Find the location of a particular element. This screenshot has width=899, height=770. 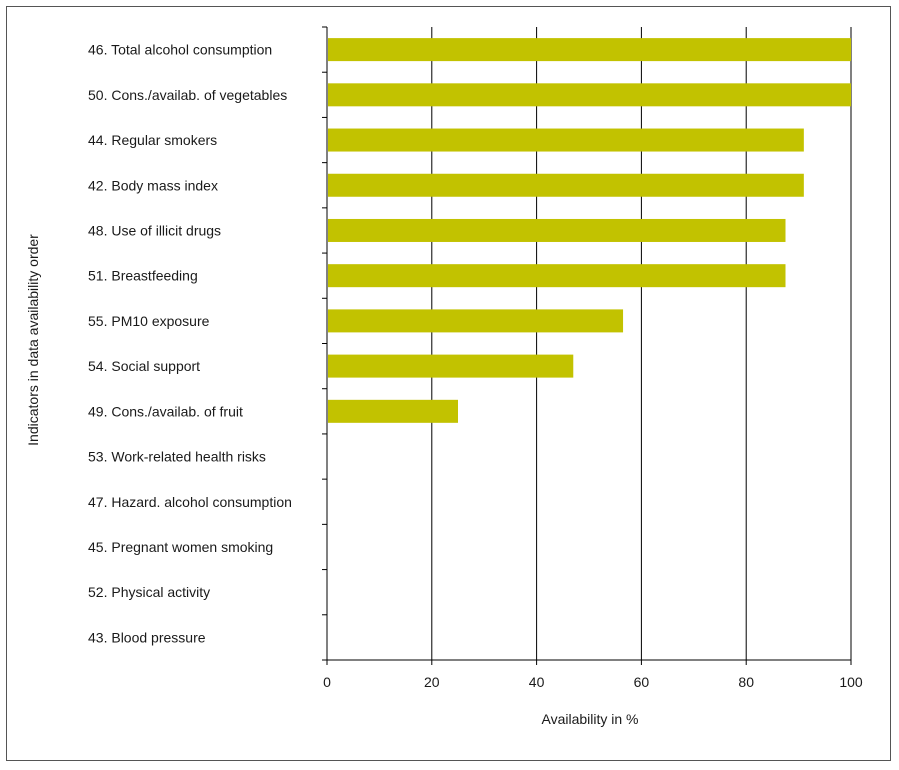

category-label: 43. Blood pressure is located at coordinates (147, 637).